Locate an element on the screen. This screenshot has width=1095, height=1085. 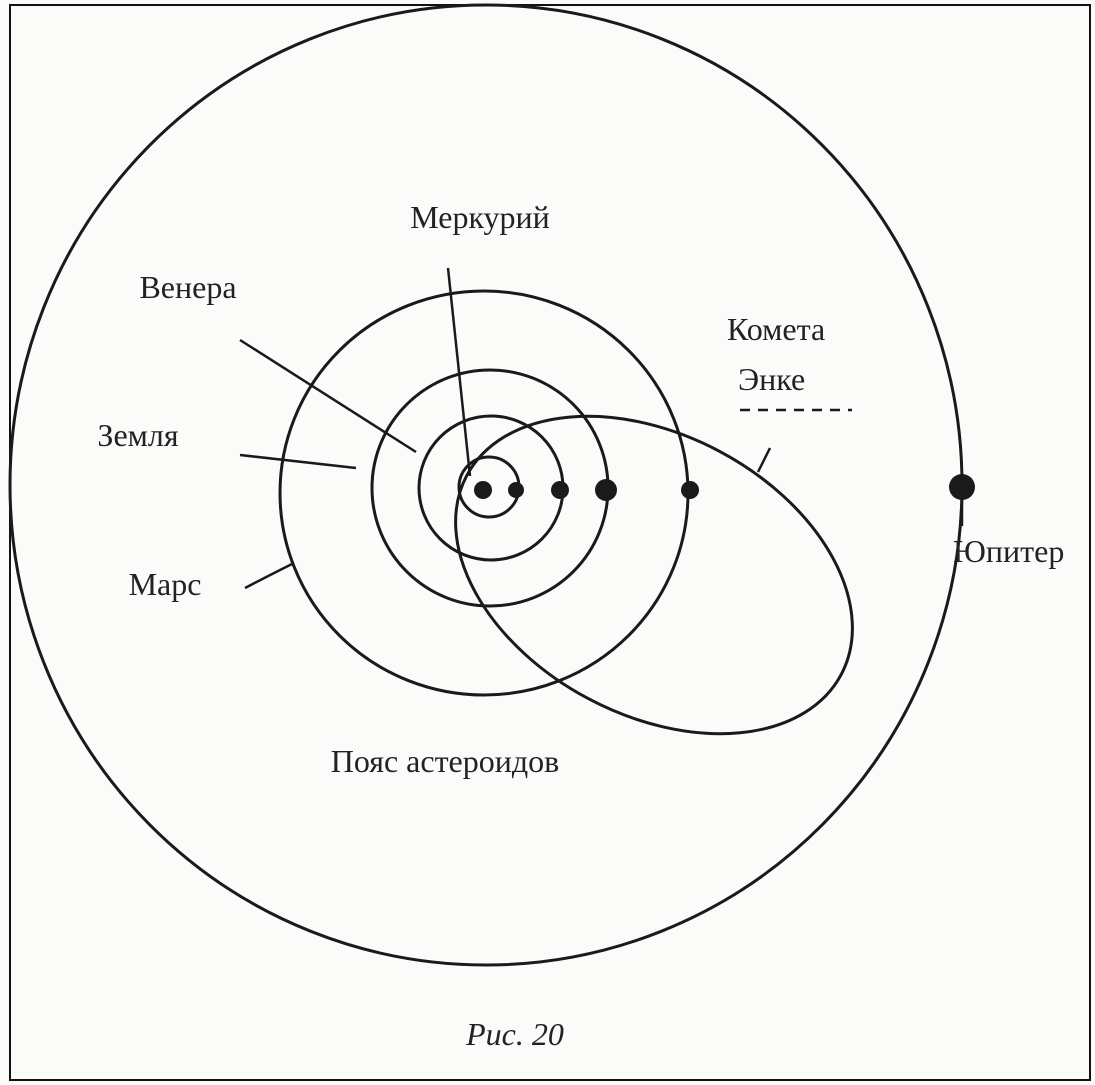
venus is located at coordinates (560, 490).